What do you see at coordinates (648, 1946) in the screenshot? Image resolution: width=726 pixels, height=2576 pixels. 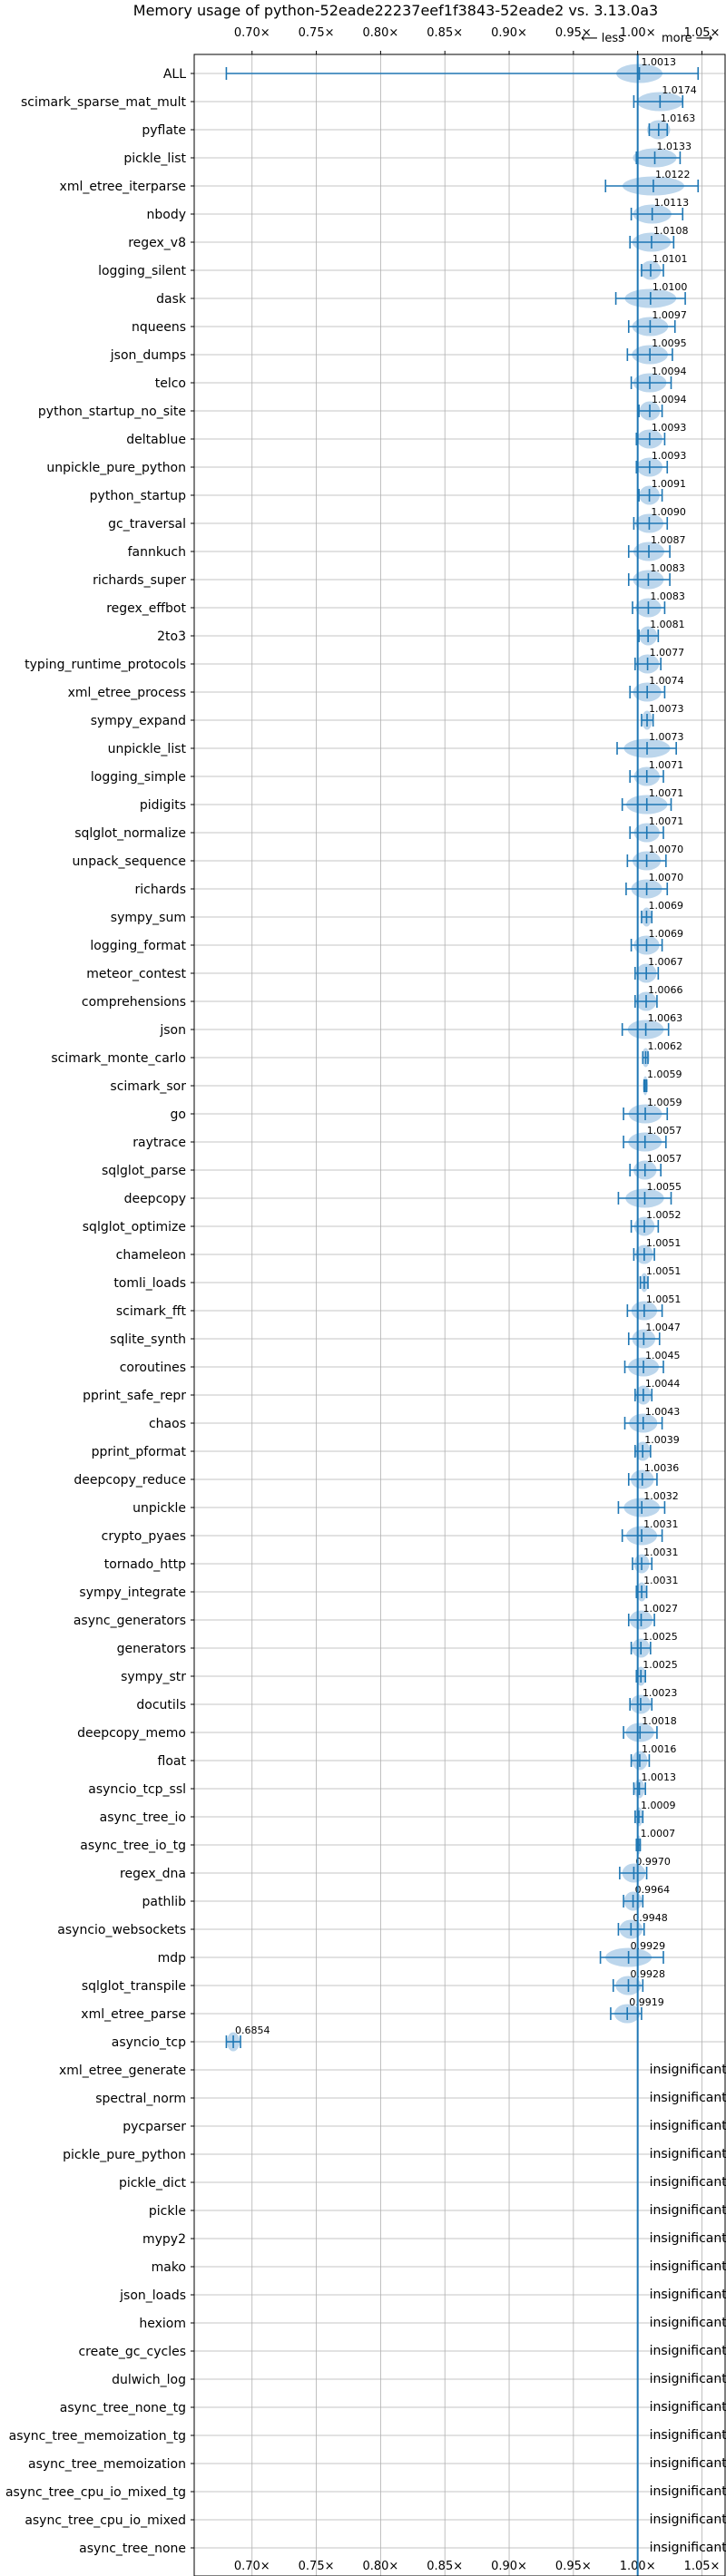 I see `value-label: 0.9929` at bounding box center [648, 1946].